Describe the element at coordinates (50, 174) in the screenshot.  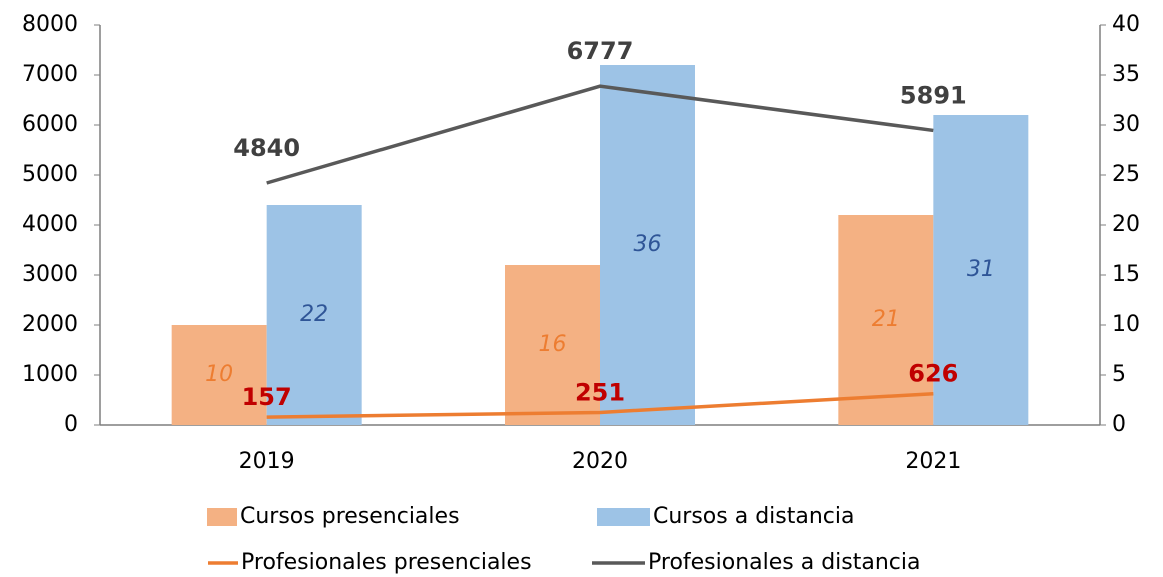
I see `y-tick-label: 5000` at that location.